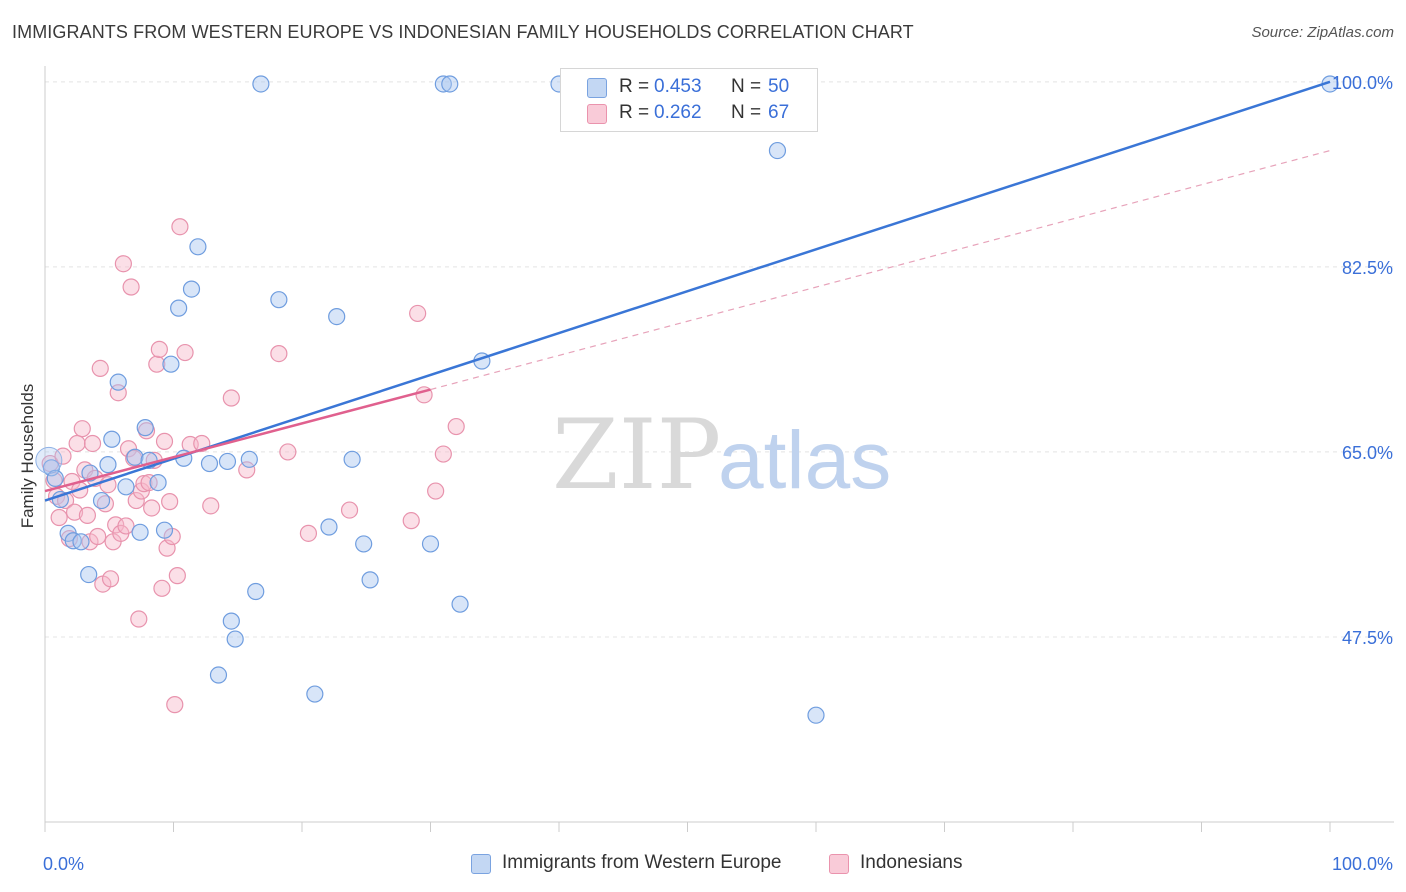 The image size is (1406, 892). Describe the element at coordinates (1322, 32) in the screenshot. I see `source-label: Source: ZipAtlas.com` at that location.